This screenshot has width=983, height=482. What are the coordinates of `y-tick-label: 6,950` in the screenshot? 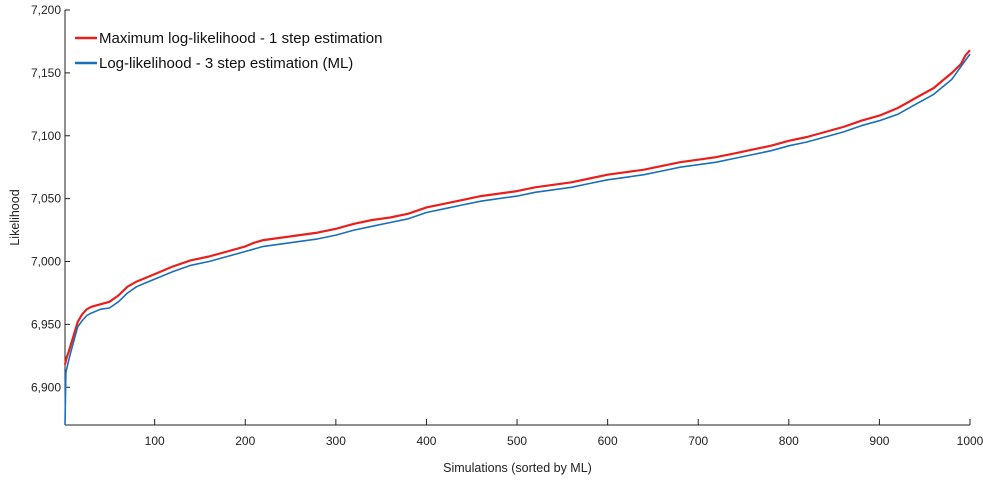 It's located at (46, 324).